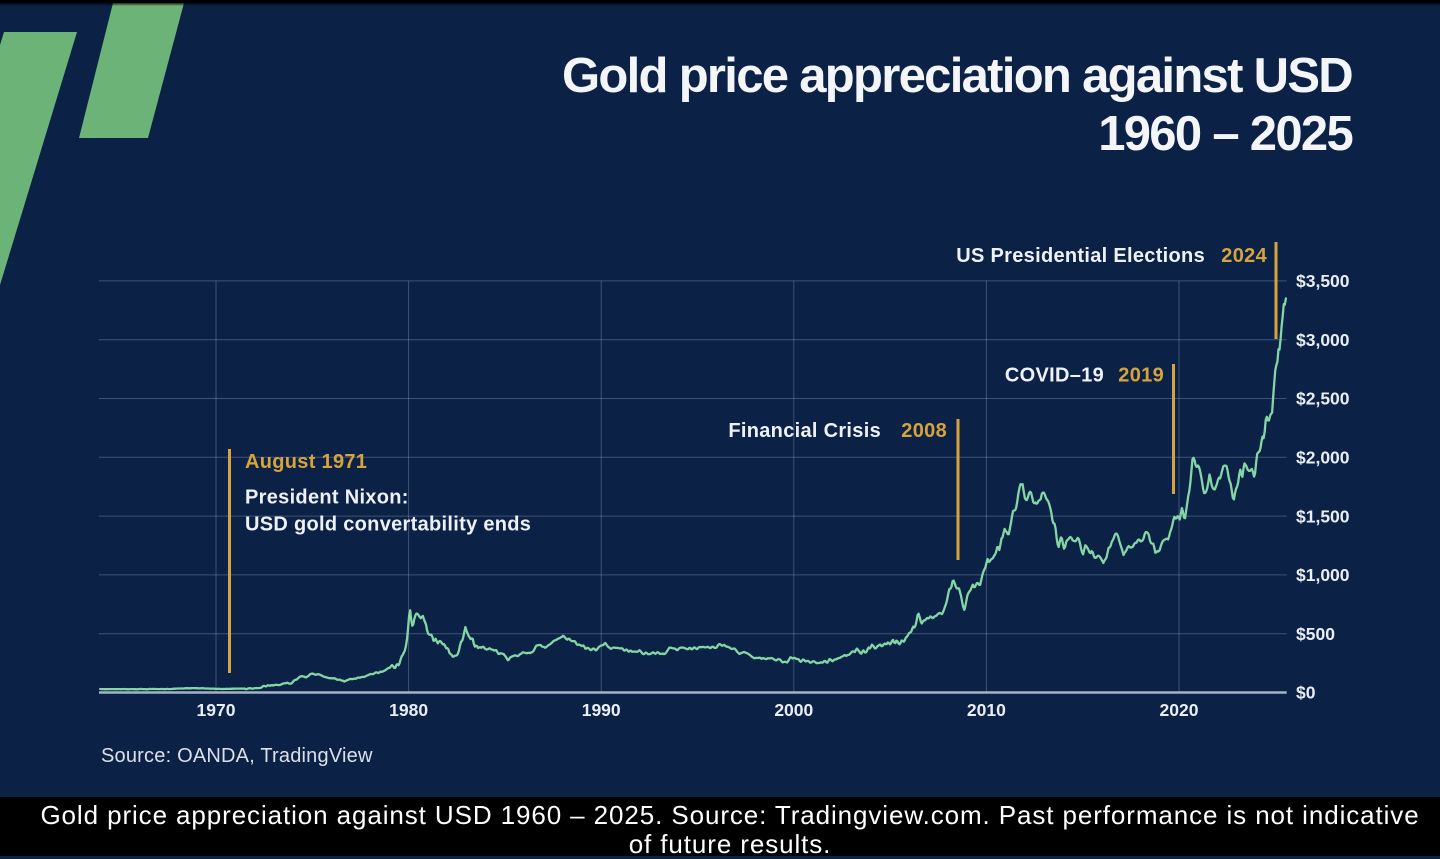 Image resolution: width=1440 pixels, height=859 pixels. I want to click on svg-text: $2,500, so click(1323, 399).